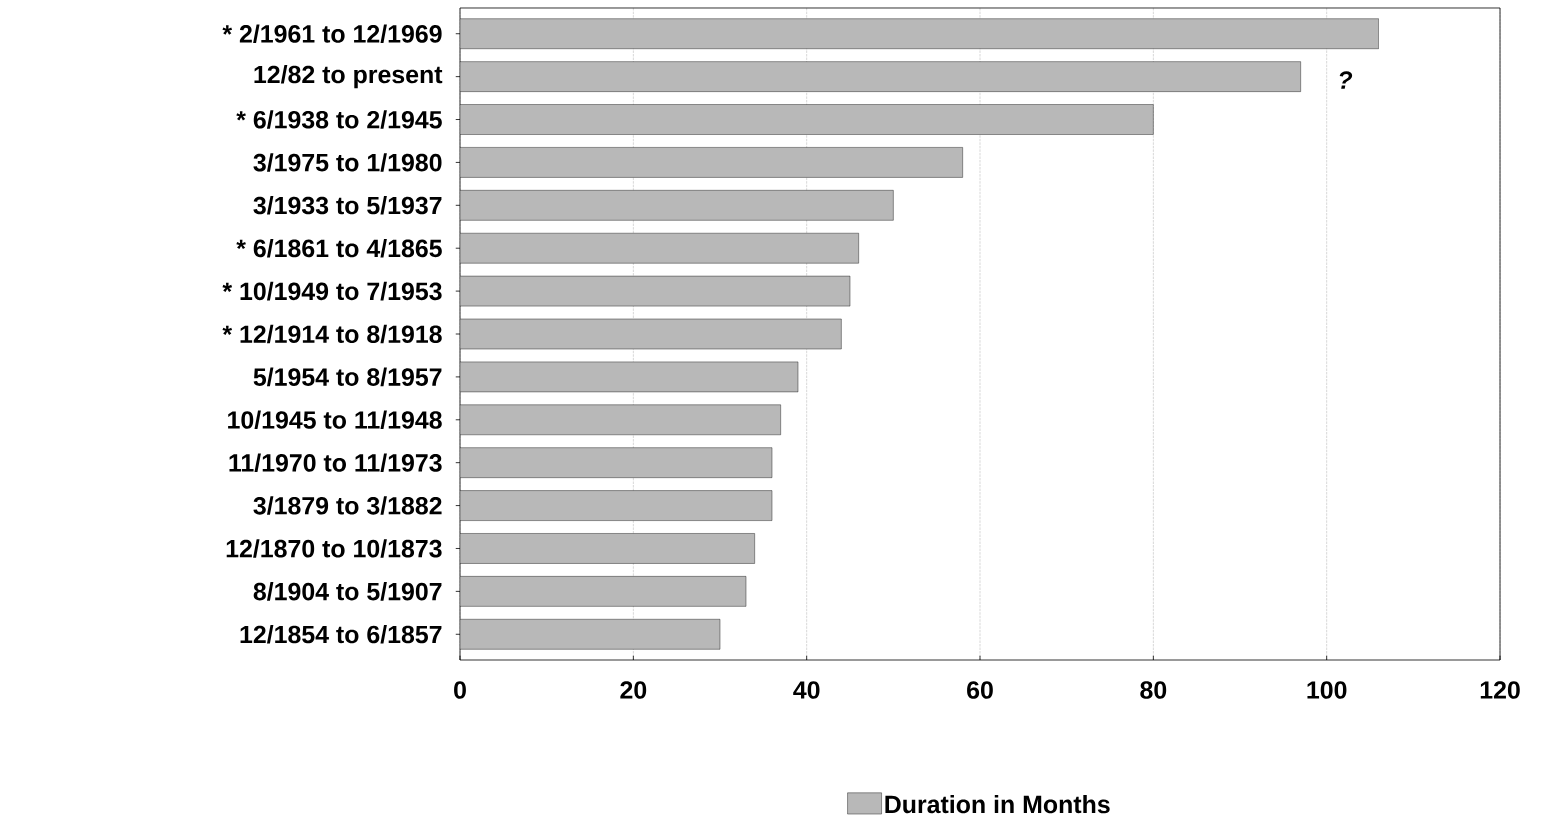 The width and height of the screenshot is (1544, 832). What do you see at coordinates (332, 334) in the screenshot?
I see `y-tick-label: * 12/1914 to 8/1918` at bounding box center [332, 334].